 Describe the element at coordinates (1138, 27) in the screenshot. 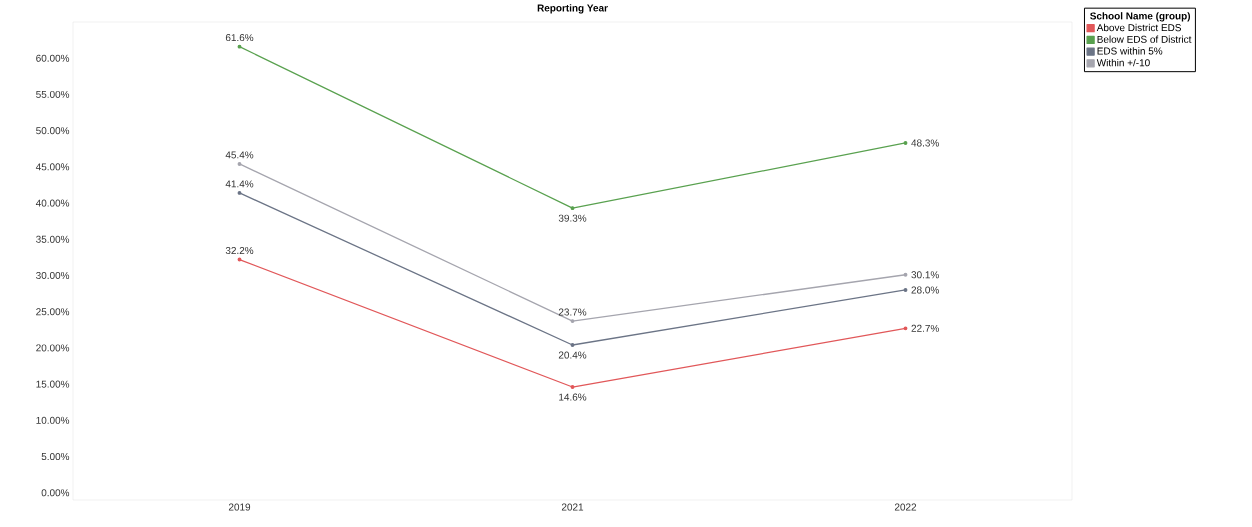

I see `legend-label: Above District EDS` at that location.